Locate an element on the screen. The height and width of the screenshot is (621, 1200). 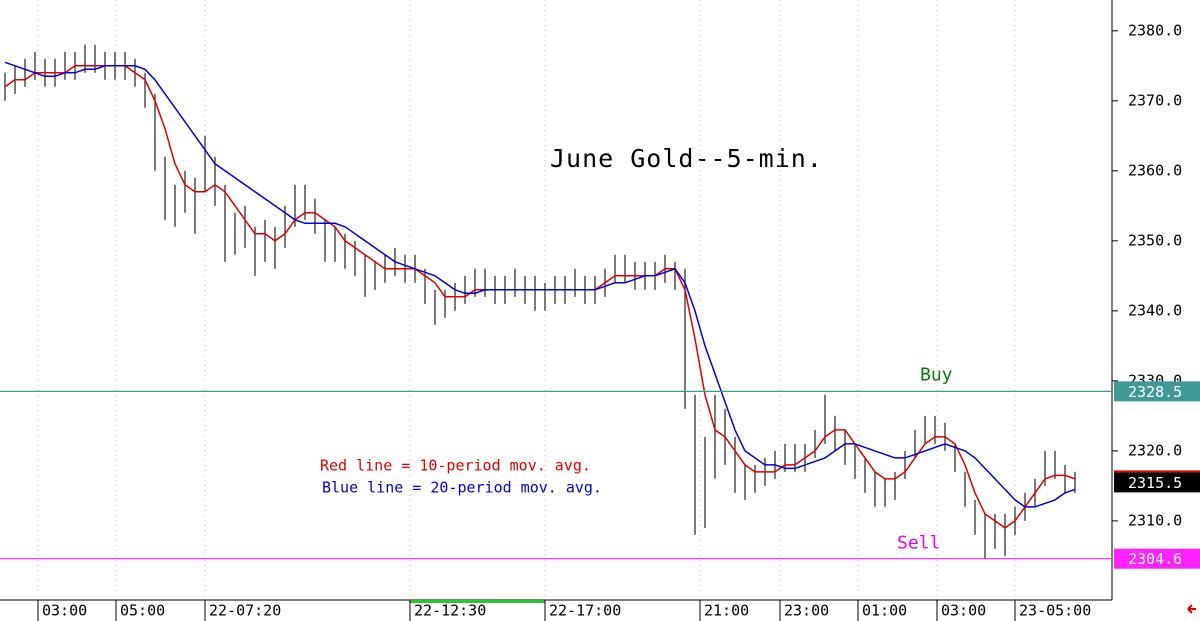
session-marker is located at coordinates (477, 601).